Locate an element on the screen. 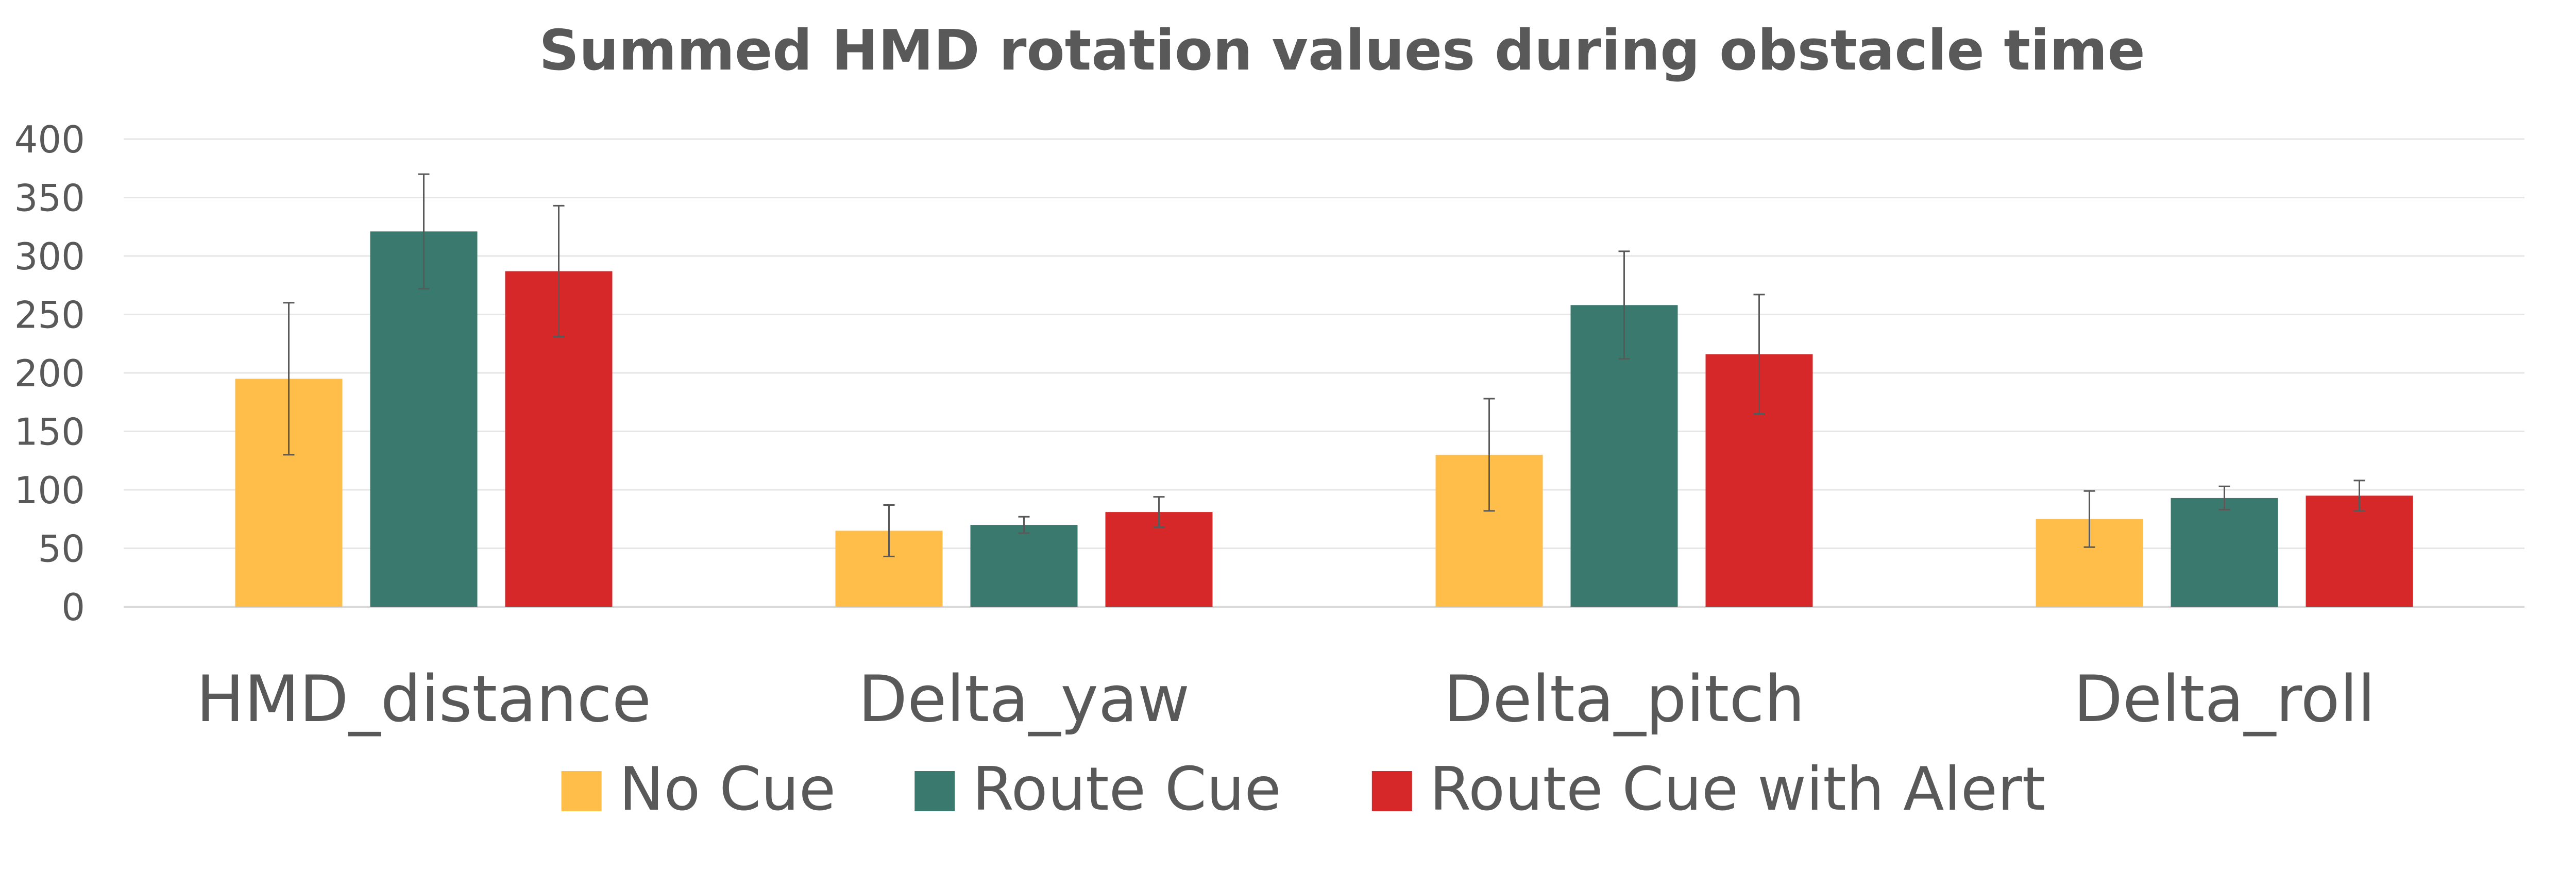 The width and height of the screenshot is (2576, 872). legend-item: No Cue is located at coordinates (698, 789).